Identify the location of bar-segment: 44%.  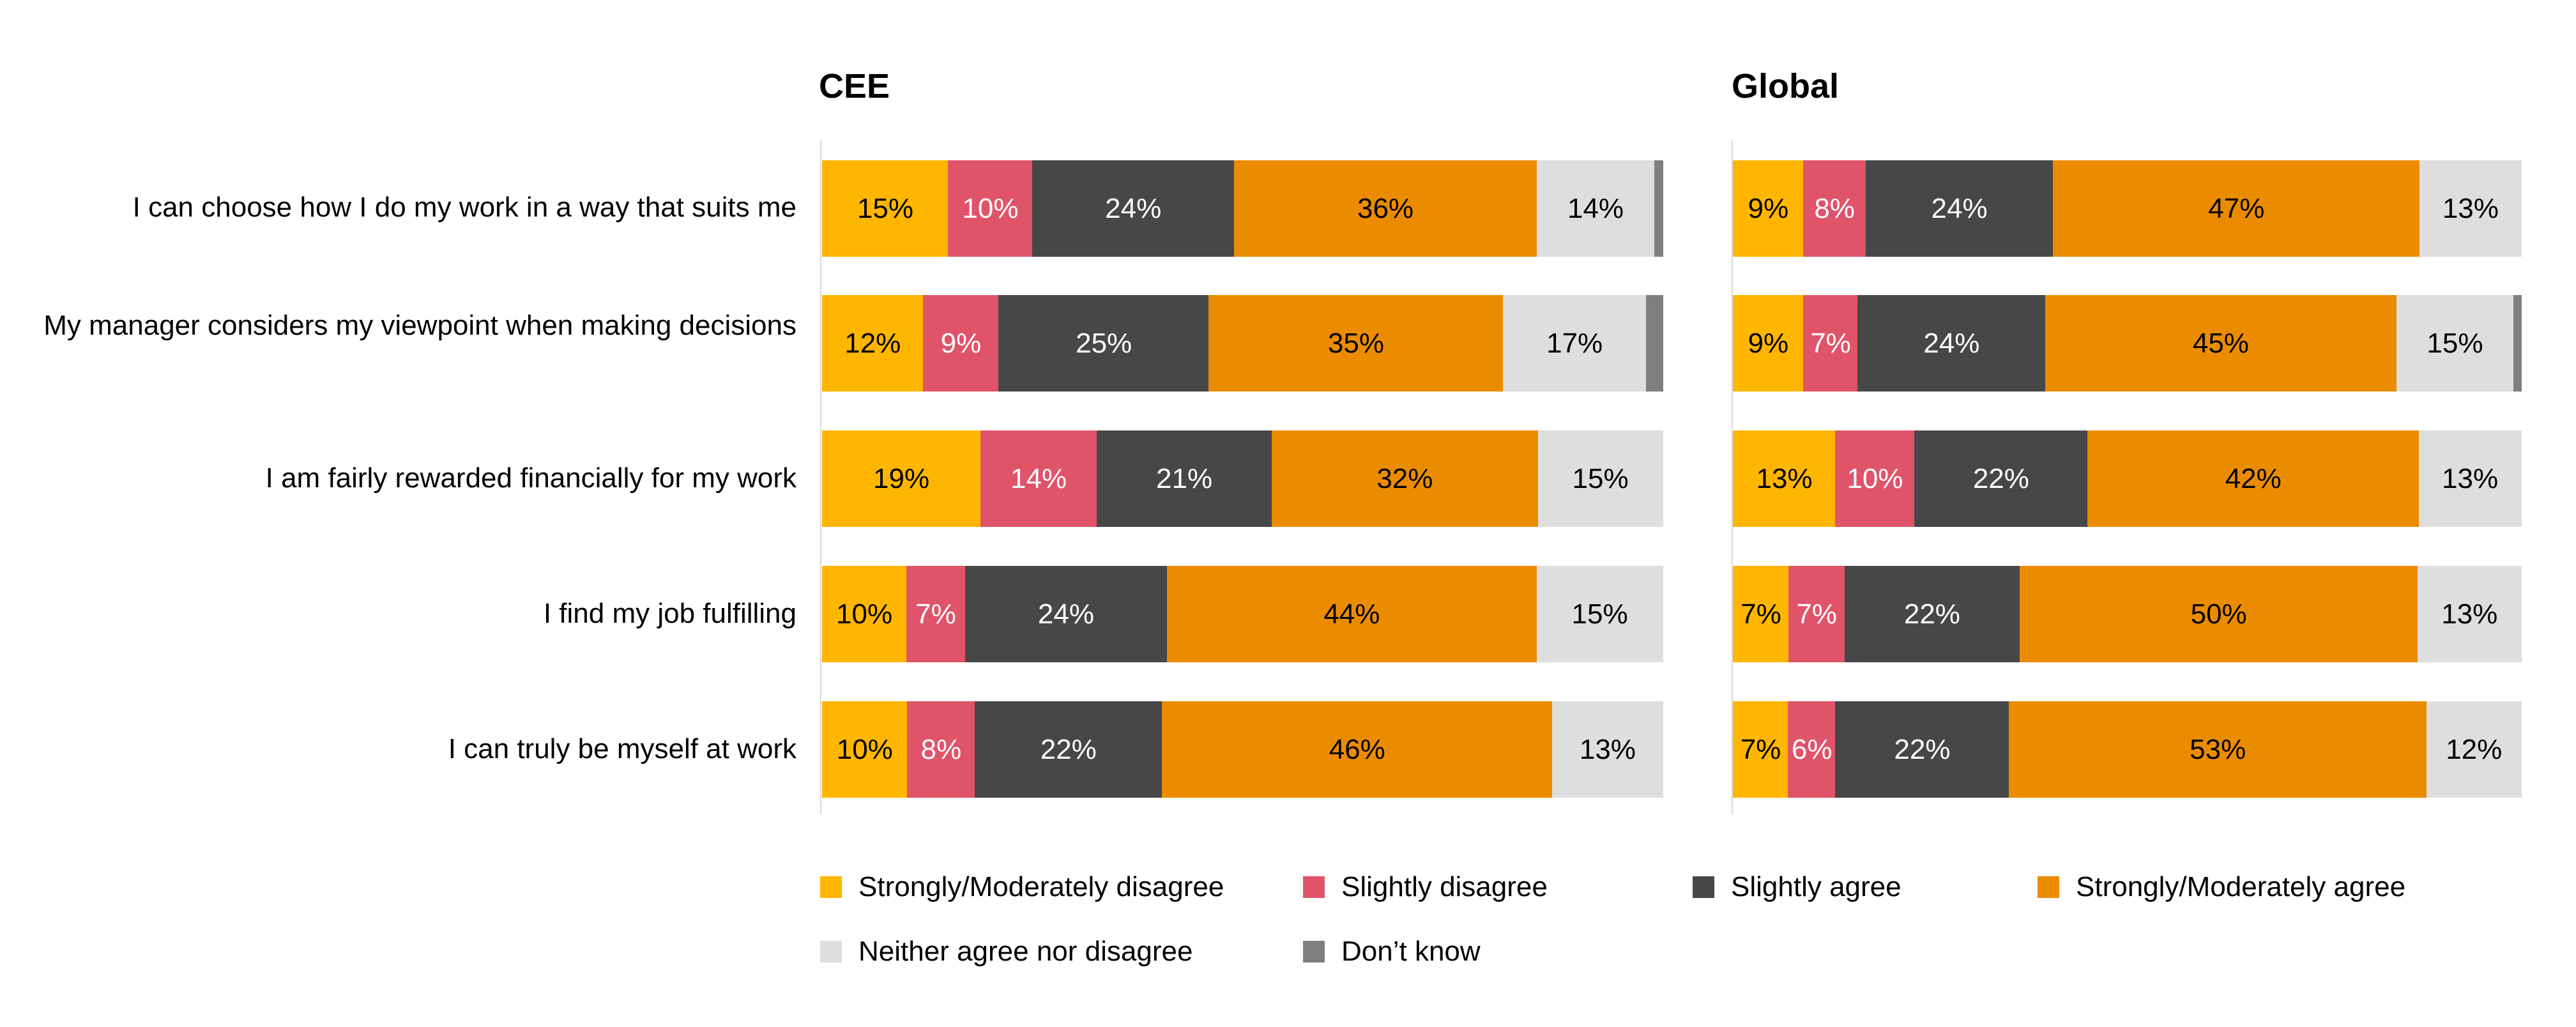
(1351, 614).